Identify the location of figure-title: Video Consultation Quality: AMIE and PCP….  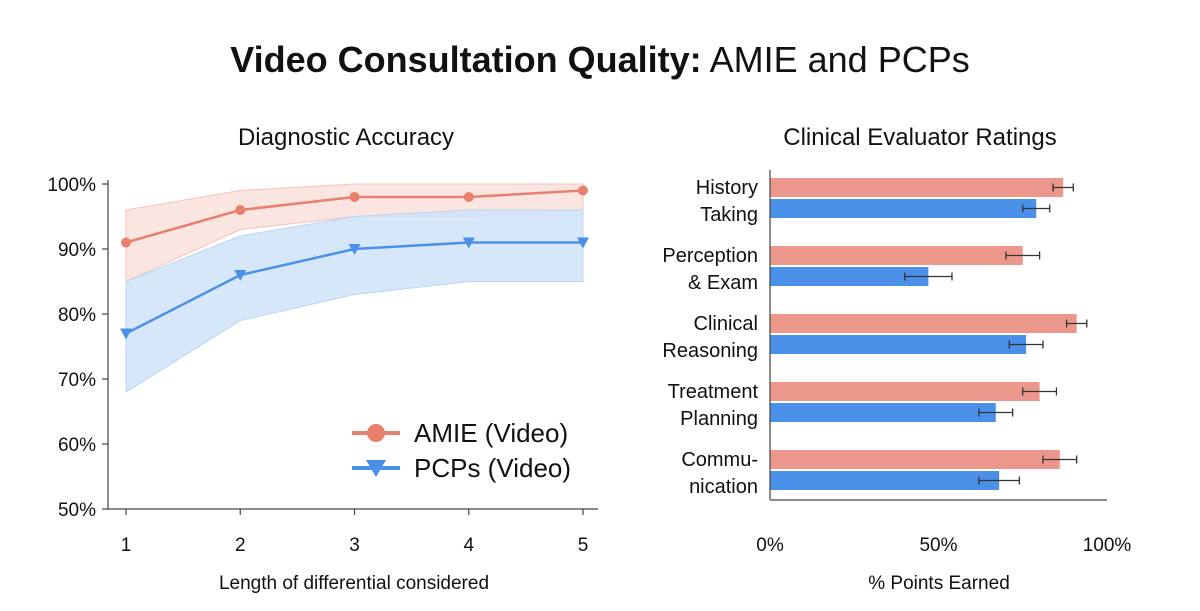
(600, 60).